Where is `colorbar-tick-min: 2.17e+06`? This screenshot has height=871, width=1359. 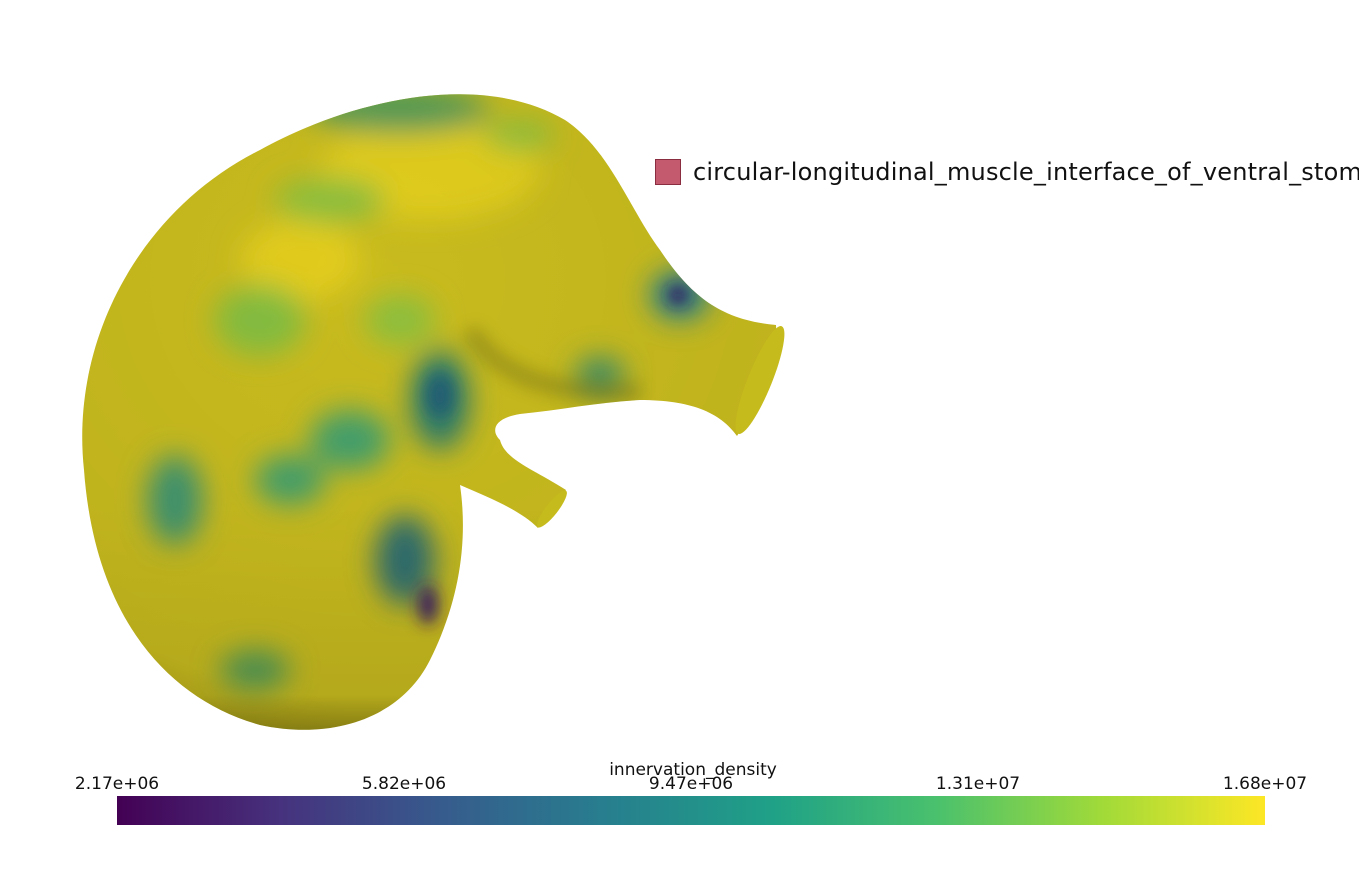 colorbar-tick-min: 2.17e+06 is located at coordinates (117, 784).